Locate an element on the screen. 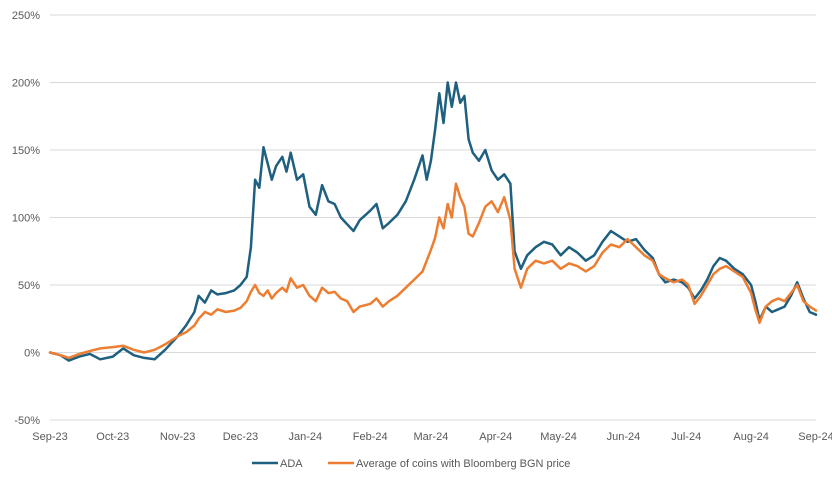  x-tick-label: Oct-23 is located at coordinates (112, 437).